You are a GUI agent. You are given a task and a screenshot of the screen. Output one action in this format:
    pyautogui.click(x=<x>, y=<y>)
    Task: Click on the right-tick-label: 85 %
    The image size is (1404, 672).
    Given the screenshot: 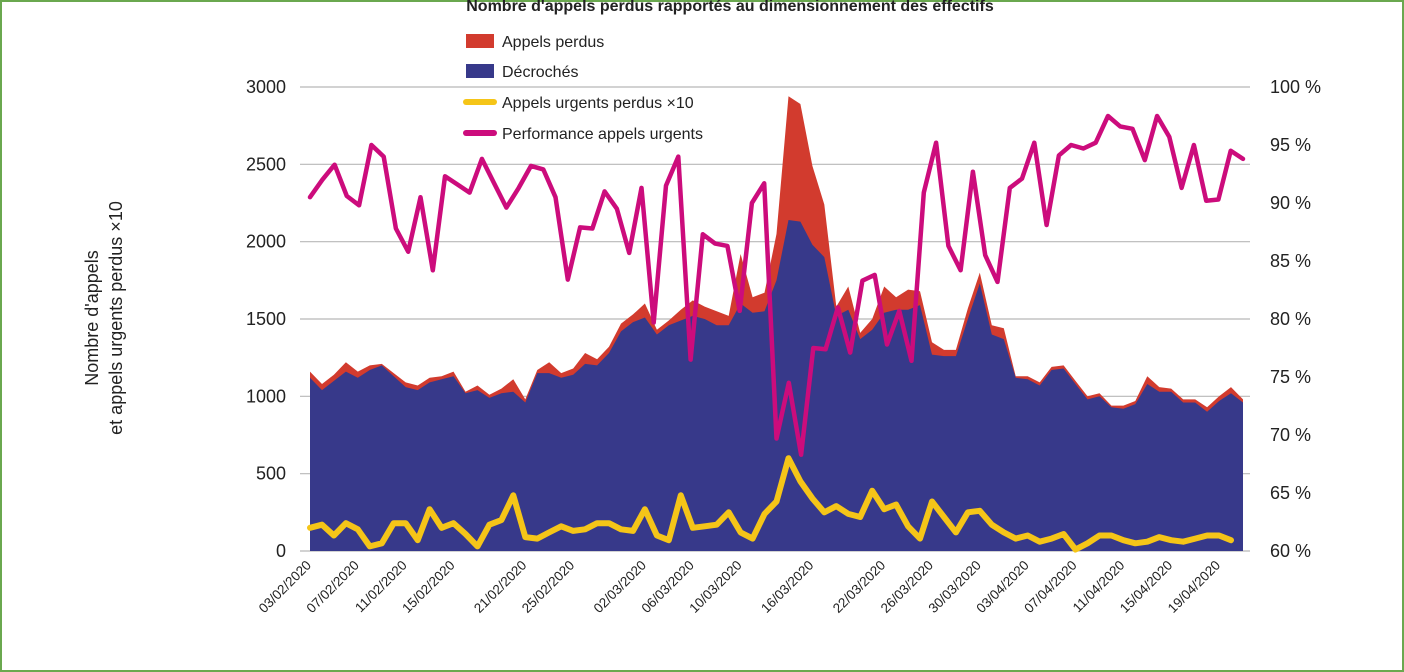 What is the action you would take?
    pyautogui.click(x=1290, y=261)
    